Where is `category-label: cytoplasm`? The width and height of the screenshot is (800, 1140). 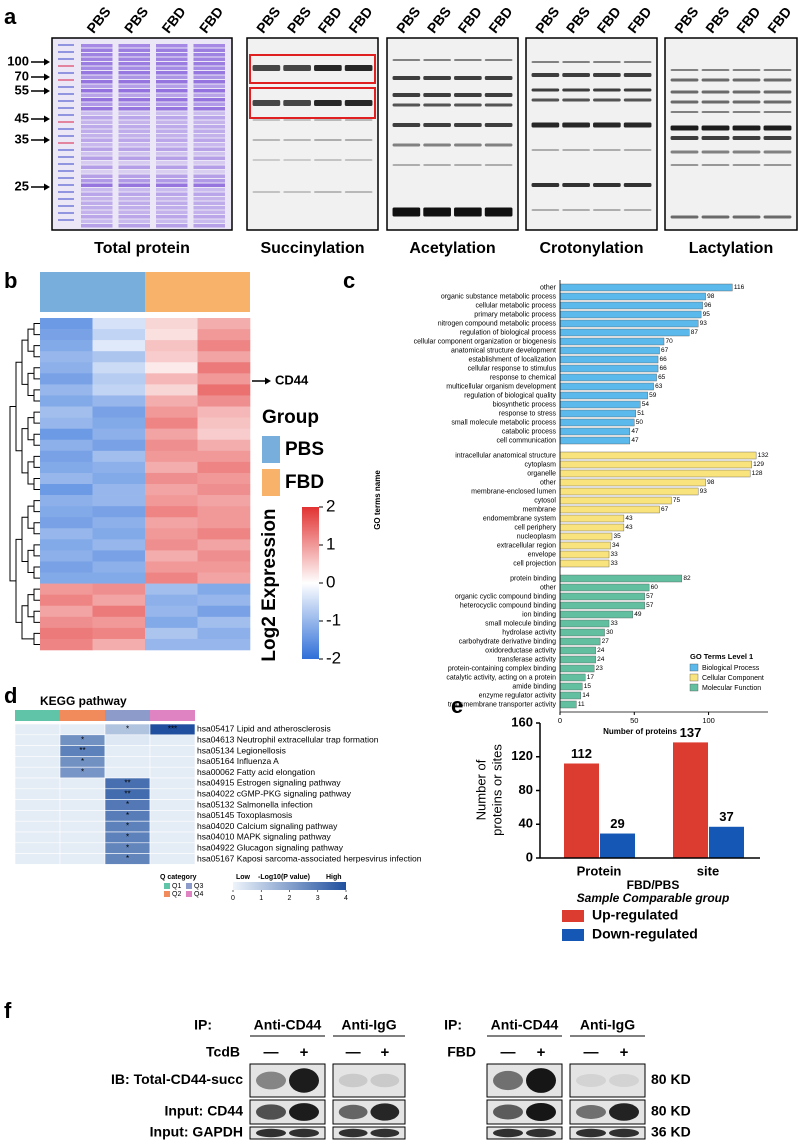
category-label: cytoplasm is located at coordinates (540, 464).